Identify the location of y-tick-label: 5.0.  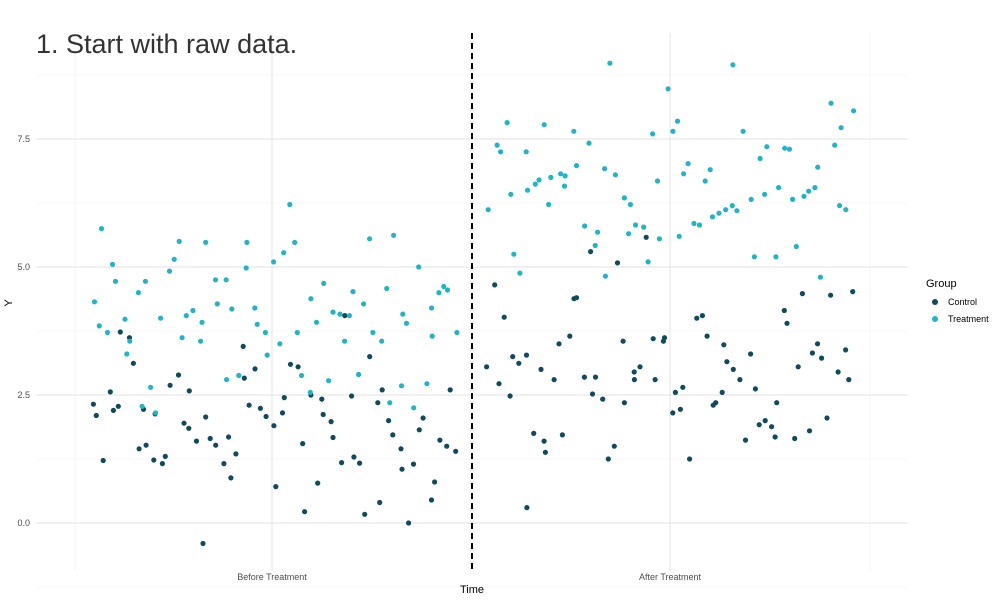
(23, 267).